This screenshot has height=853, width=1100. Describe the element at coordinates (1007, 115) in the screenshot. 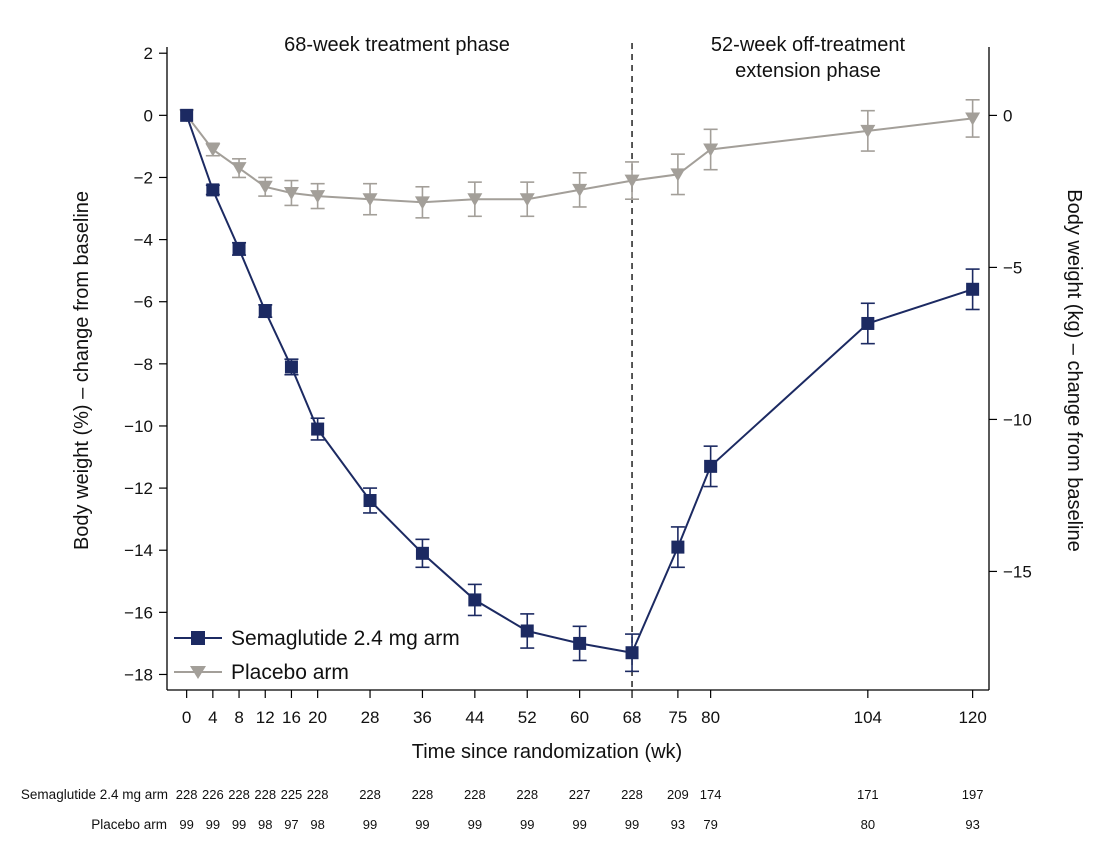

I see `right-tick-label: 0` at that location.